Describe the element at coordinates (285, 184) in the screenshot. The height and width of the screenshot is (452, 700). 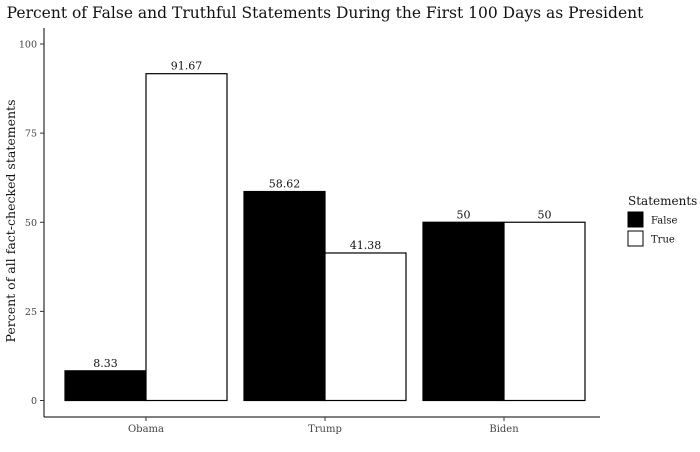
I see `data-label: 58.62` at that location.